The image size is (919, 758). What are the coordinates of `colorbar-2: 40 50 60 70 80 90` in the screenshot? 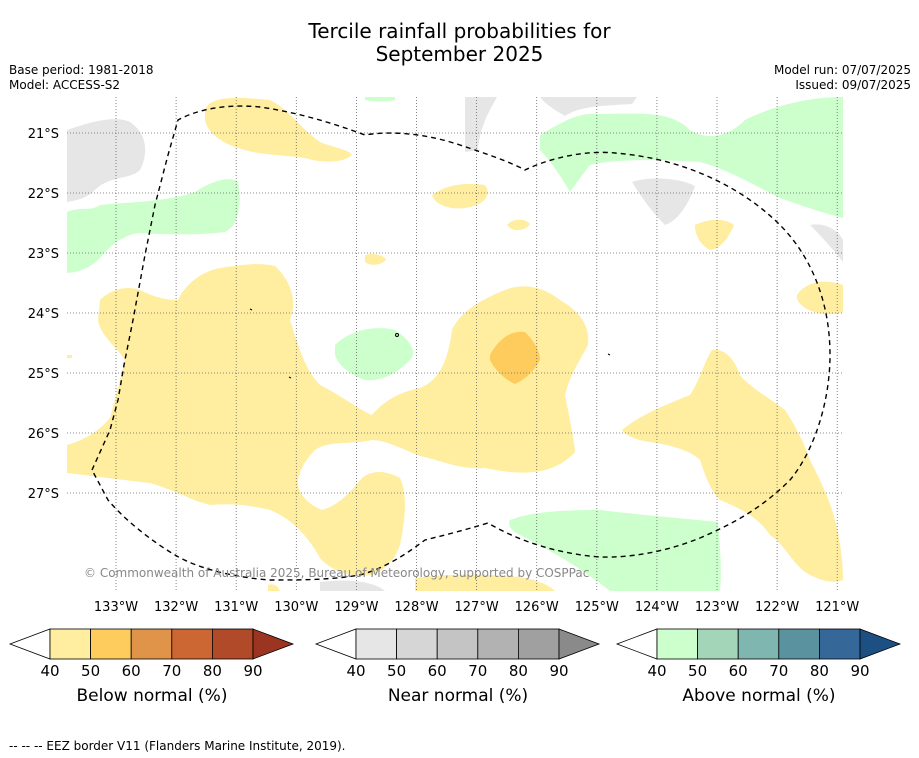 It's located at (758, 654).